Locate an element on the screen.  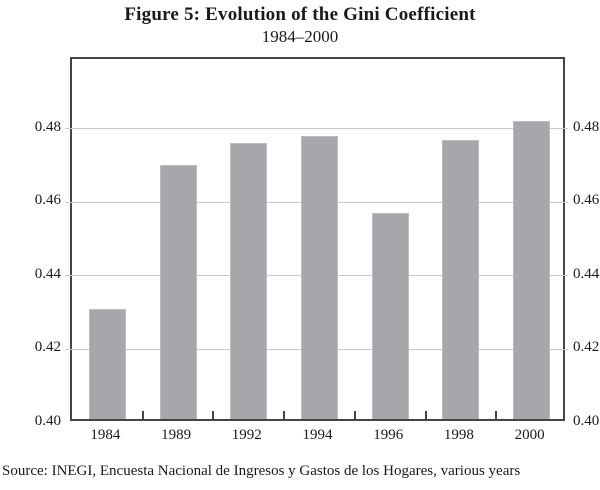
y-axis-label-right-0.44: 0.44 is located at coordinates (586, 273).